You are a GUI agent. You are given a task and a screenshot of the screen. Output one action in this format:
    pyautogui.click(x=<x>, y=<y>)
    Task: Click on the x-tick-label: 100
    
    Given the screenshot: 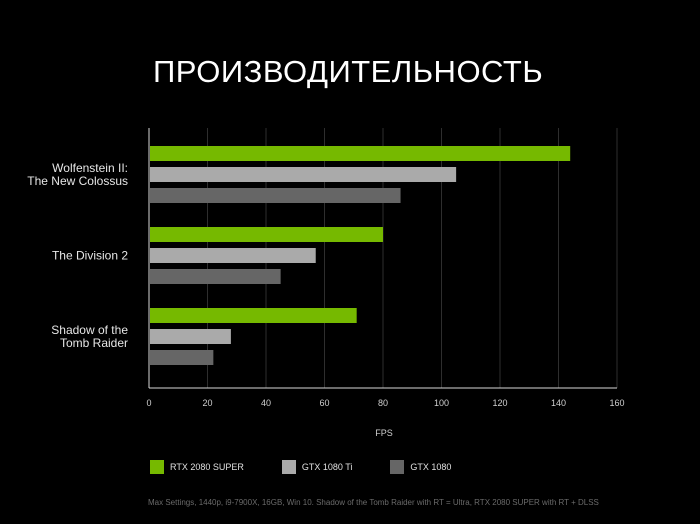 What is the action you would take?
    pyautogui.click(x=441, y=403)
    